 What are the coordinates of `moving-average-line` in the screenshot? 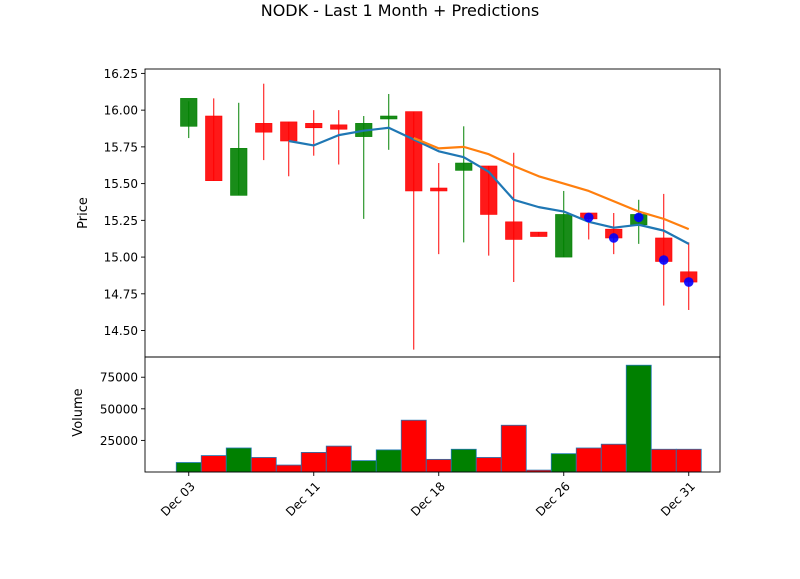 It's located at (489, 185).